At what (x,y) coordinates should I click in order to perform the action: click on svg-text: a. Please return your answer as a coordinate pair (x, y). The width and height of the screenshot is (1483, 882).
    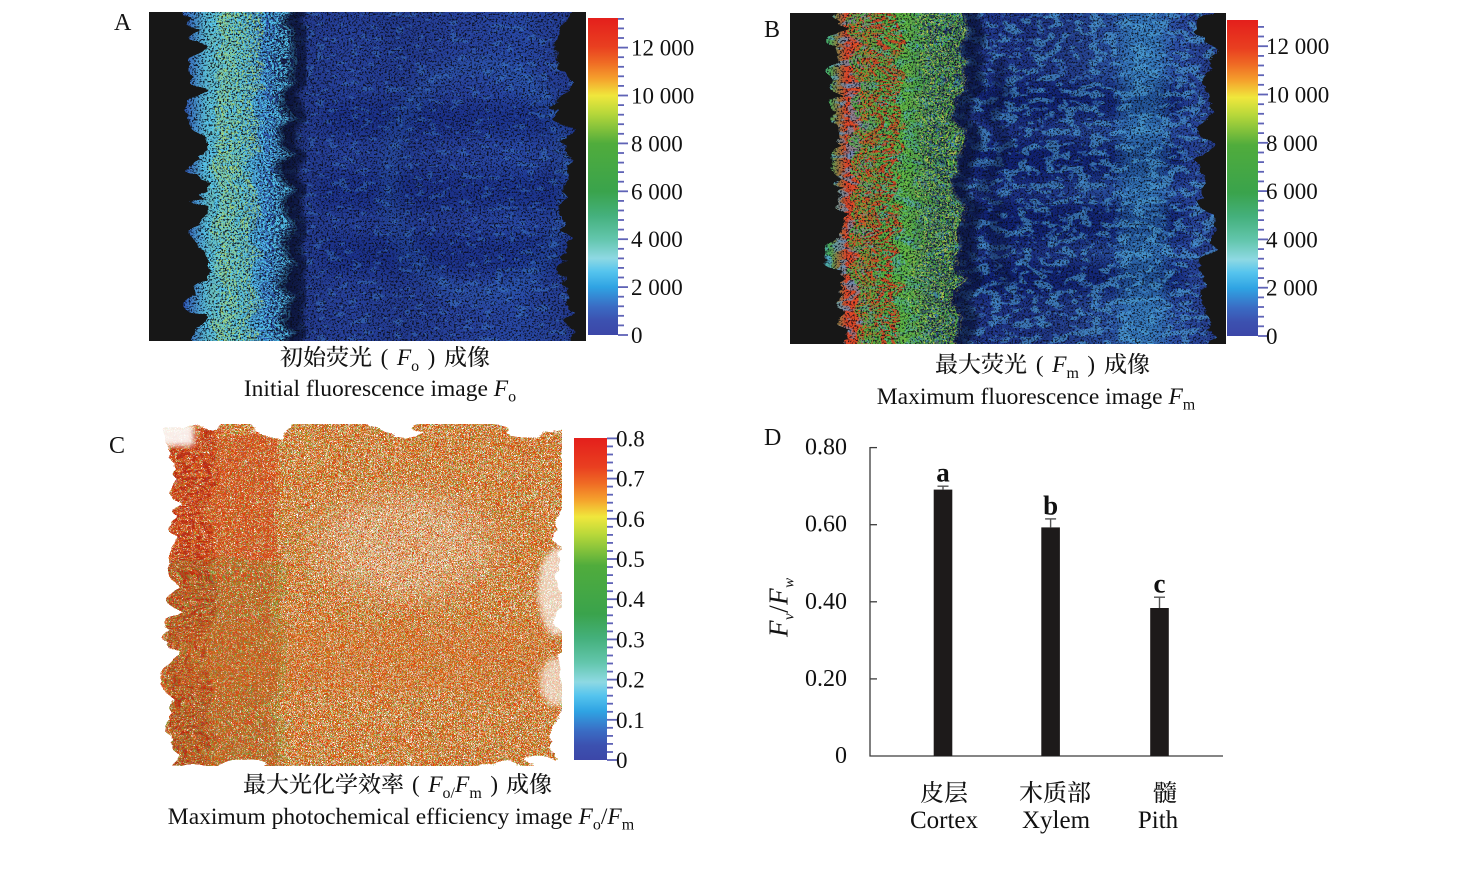
    Looking at the image, I should click on (943, 473).